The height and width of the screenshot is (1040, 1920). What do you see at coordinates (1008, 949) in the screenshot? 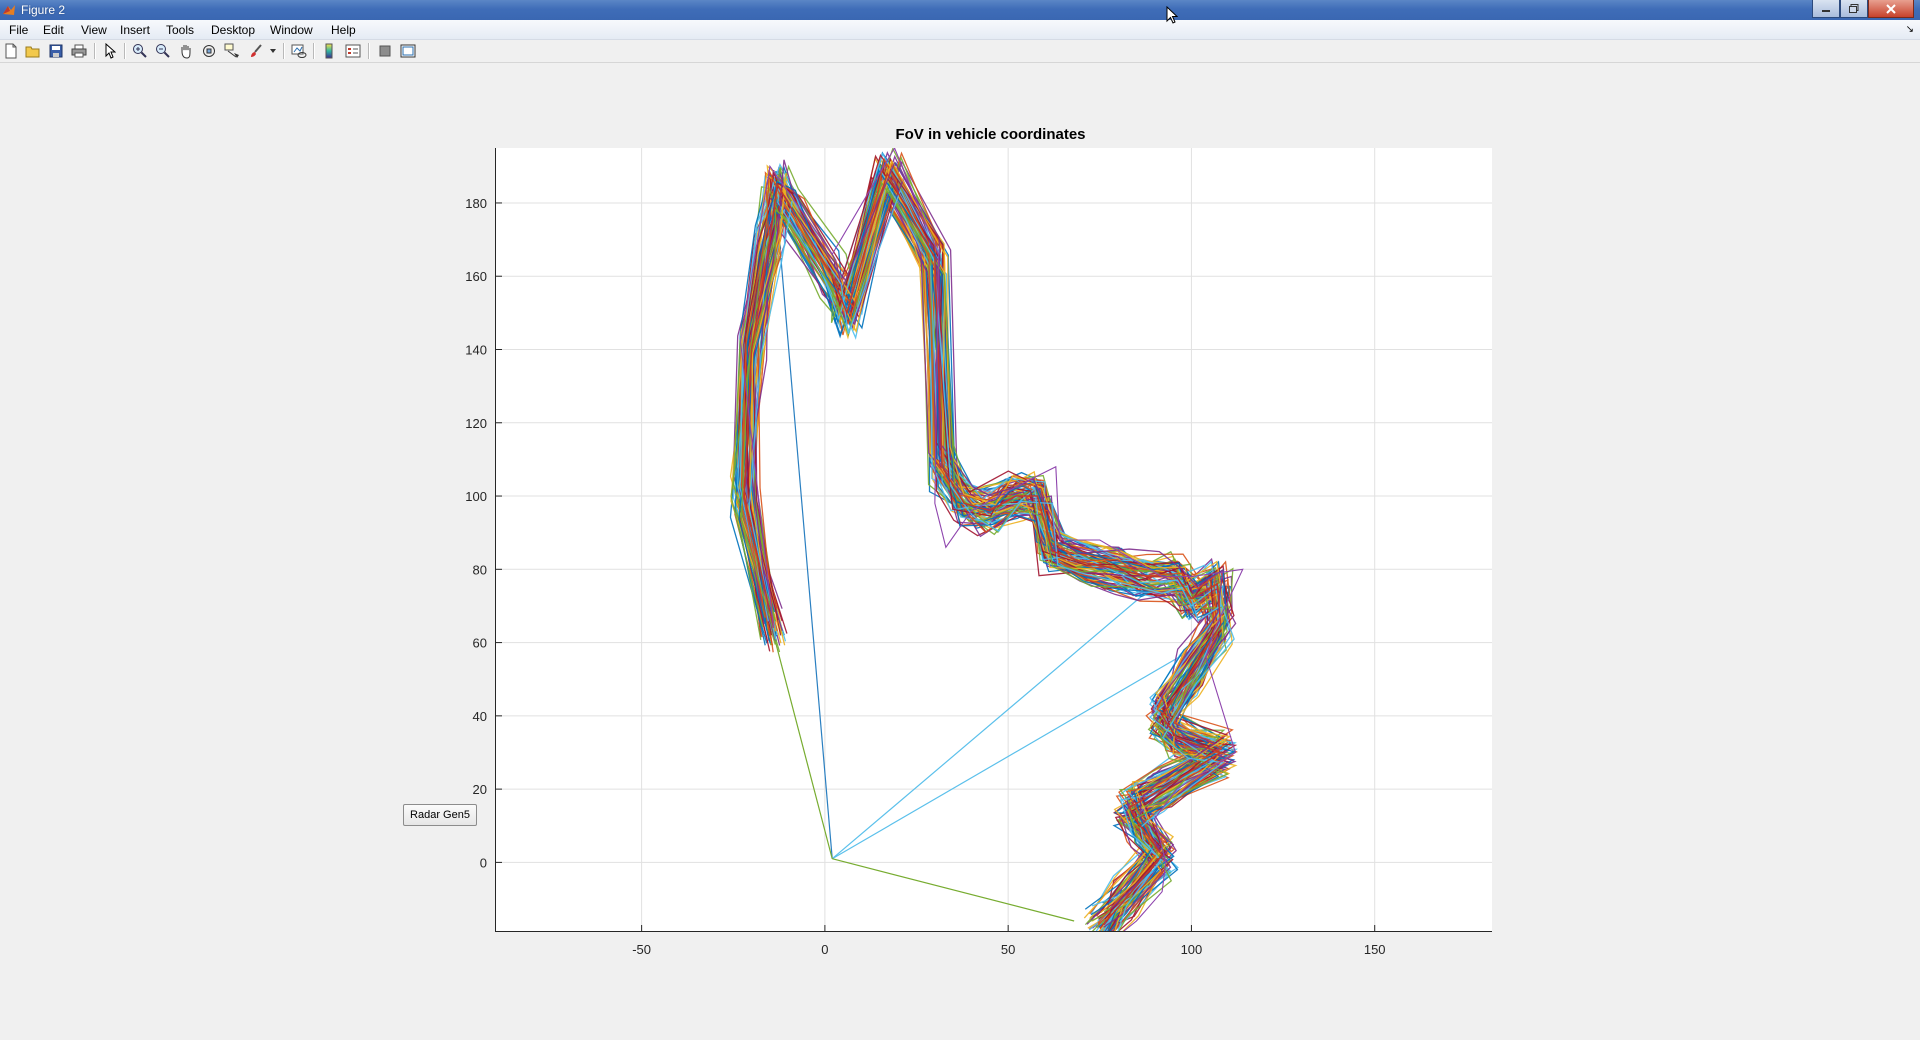
I see `x-tick-label: 50` at bounding box center [1008, 949].